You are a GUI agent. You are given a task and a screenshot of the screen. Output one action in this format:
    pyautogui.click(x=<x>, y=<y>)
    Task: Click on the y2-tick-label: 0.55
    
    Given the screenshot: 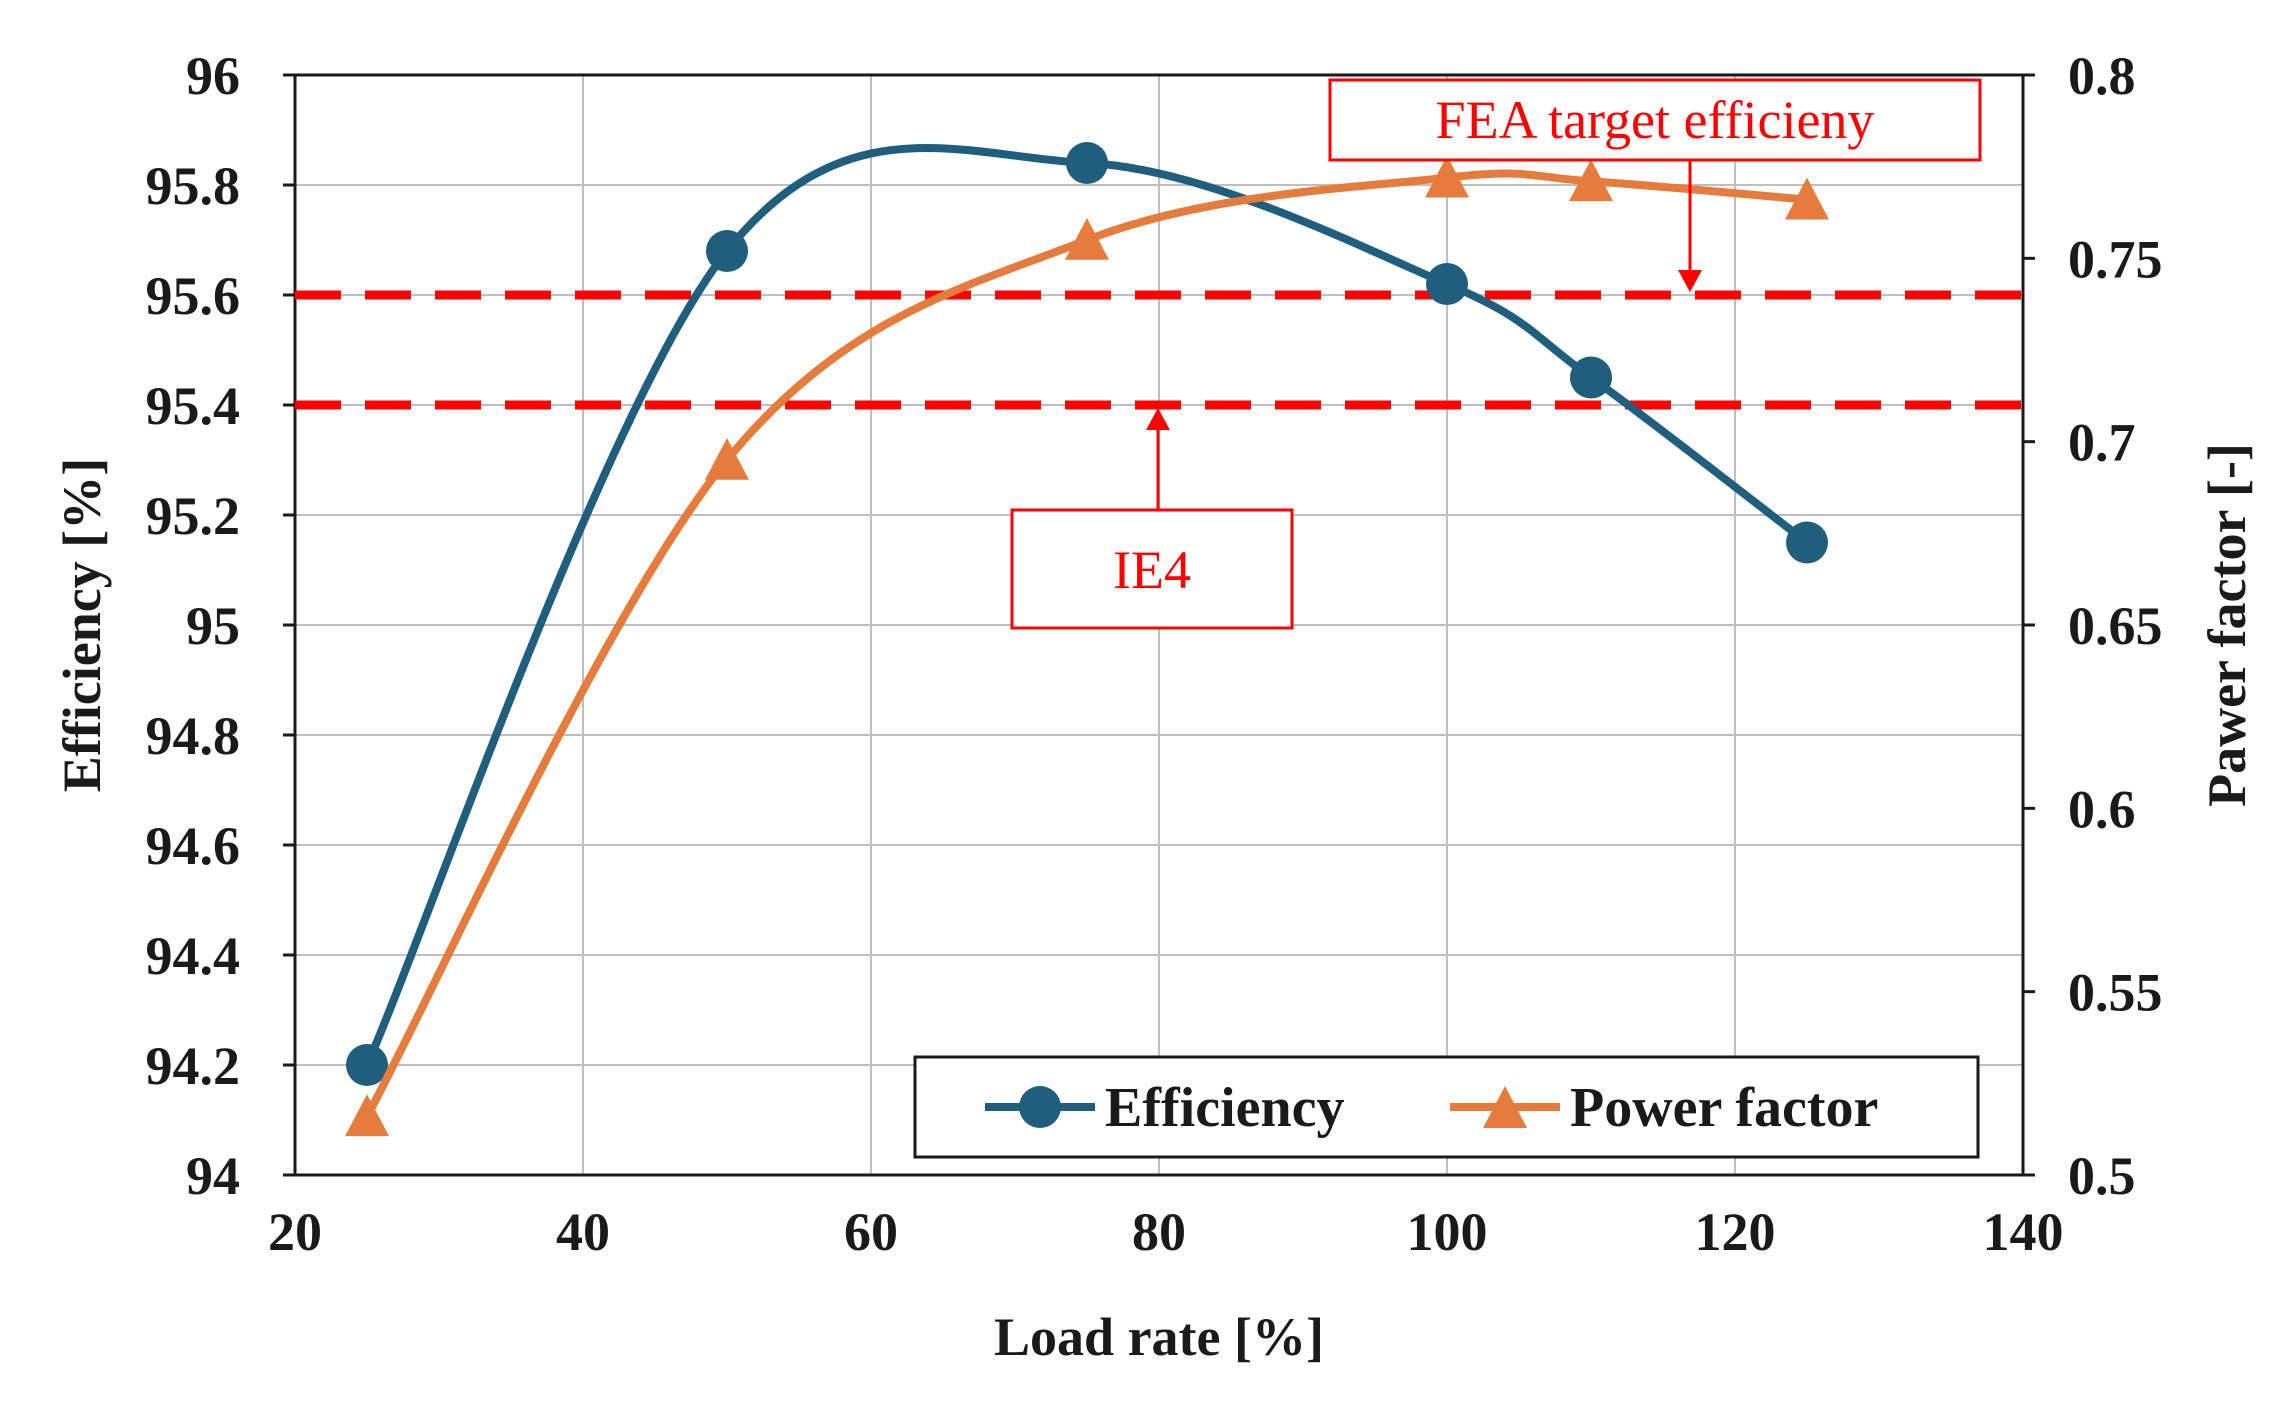 What is the action you would take?
    pyautogui.click(x=2115, y=993)
    